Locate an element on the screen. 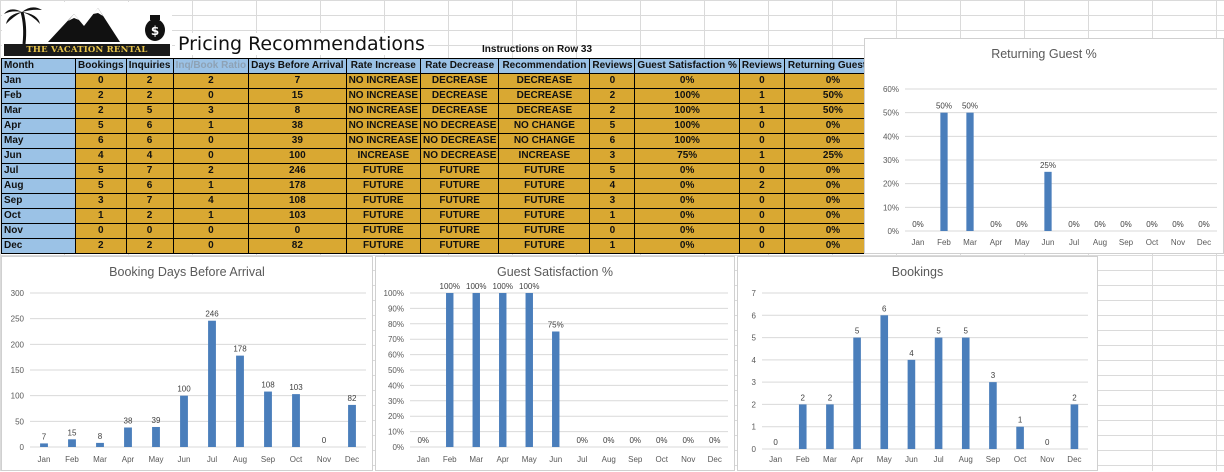 The image size is (1224, 472). cell-month: Nov is located at coordinates (38, 231).